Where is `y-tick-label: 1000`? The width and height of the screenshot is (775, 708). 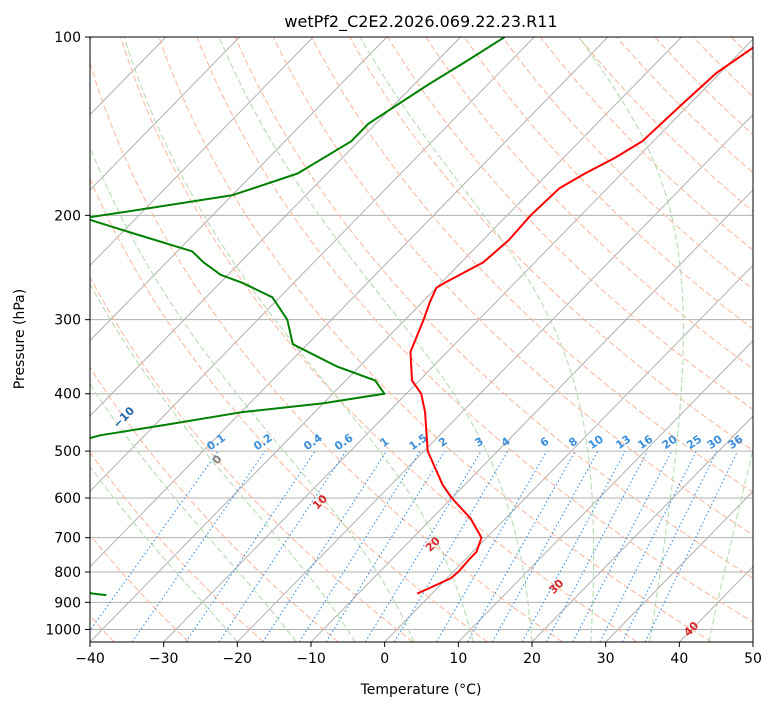
y-tick-label: 1000 is located at coordinates (63, 630).